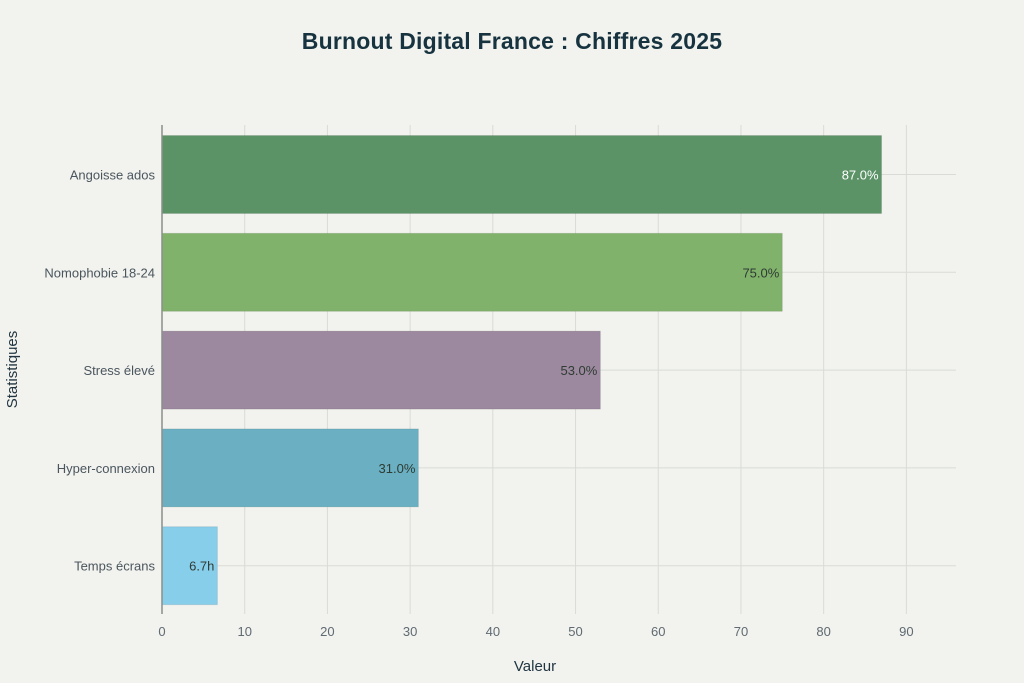 The width and height of the screenshot is (1024, 683). I want to click on x-tick-label-30: 30, so click(410, 631).